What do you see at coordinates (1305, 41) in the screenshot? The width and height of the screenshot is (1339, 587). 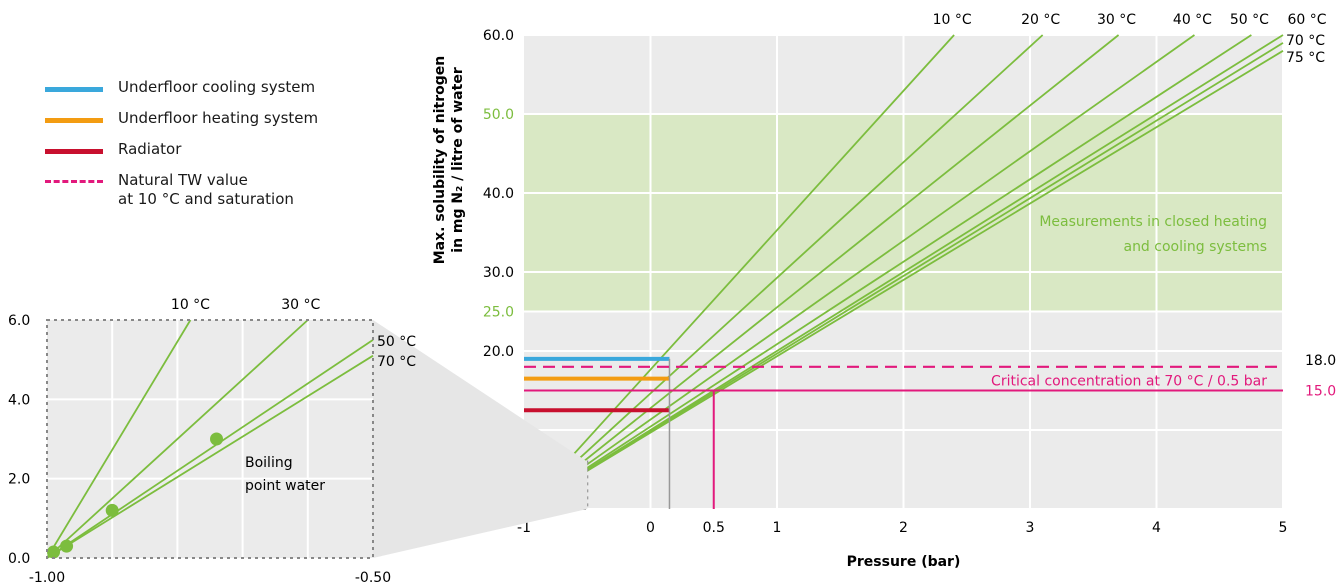 I see `main-series-label-6: 70 °C` at bounding box center [1305, 41].